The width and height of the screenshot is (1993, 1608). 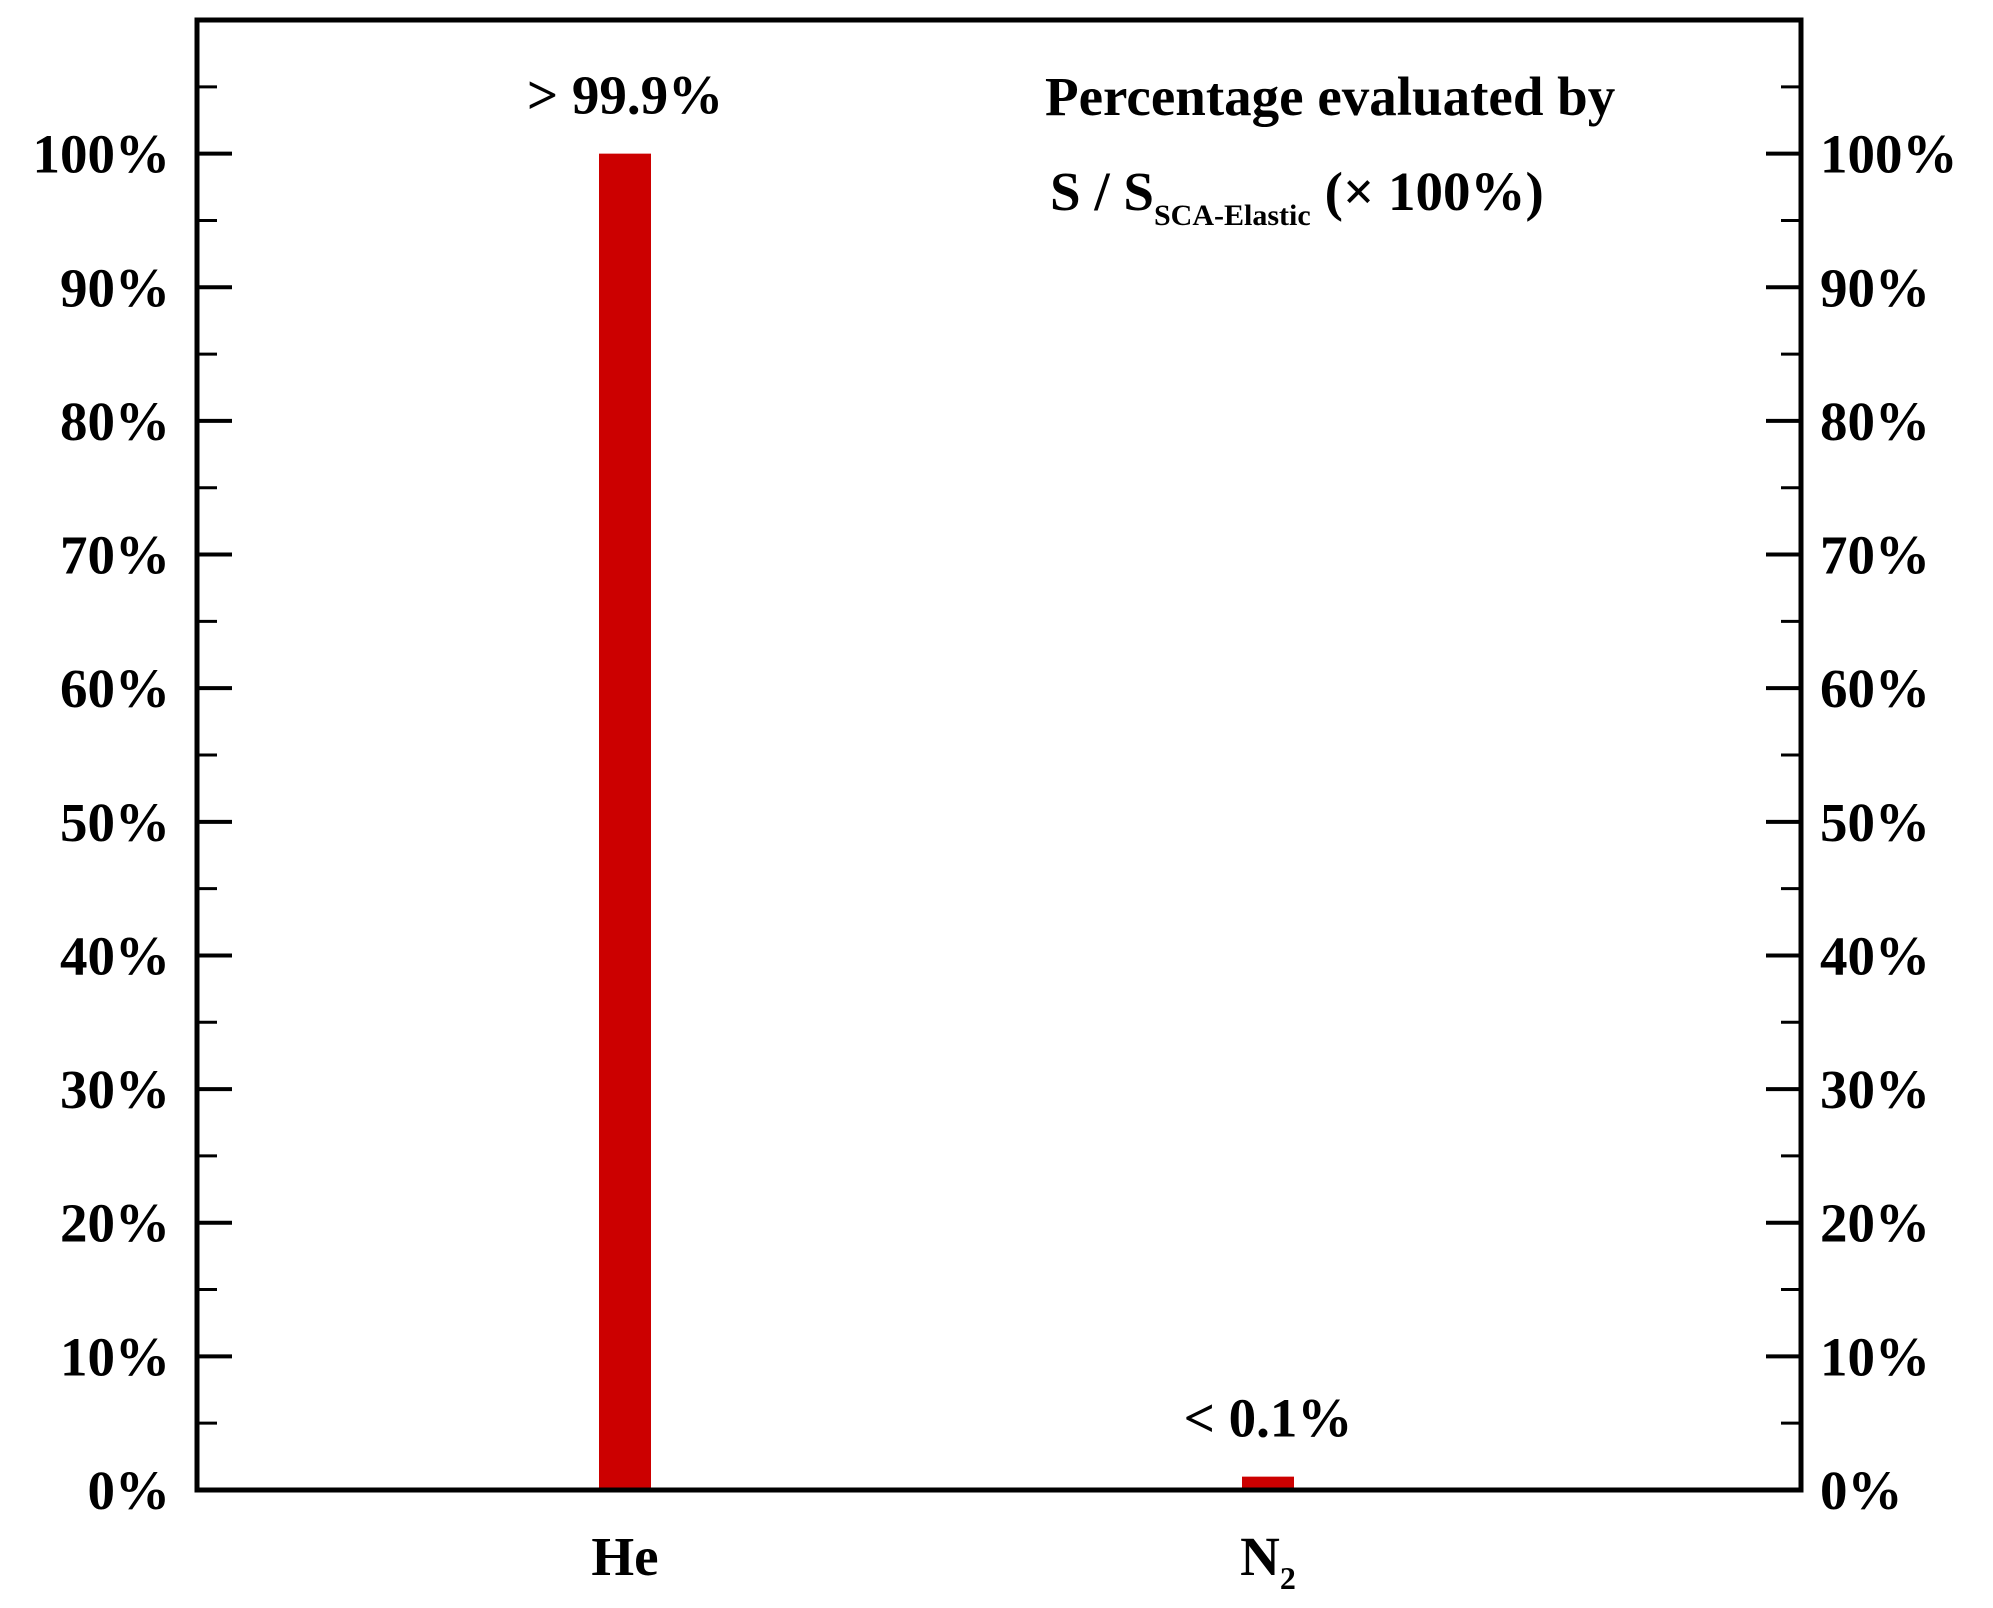 I want to click on y-tick-label-right: 40%, so click(x=1875, y=955).